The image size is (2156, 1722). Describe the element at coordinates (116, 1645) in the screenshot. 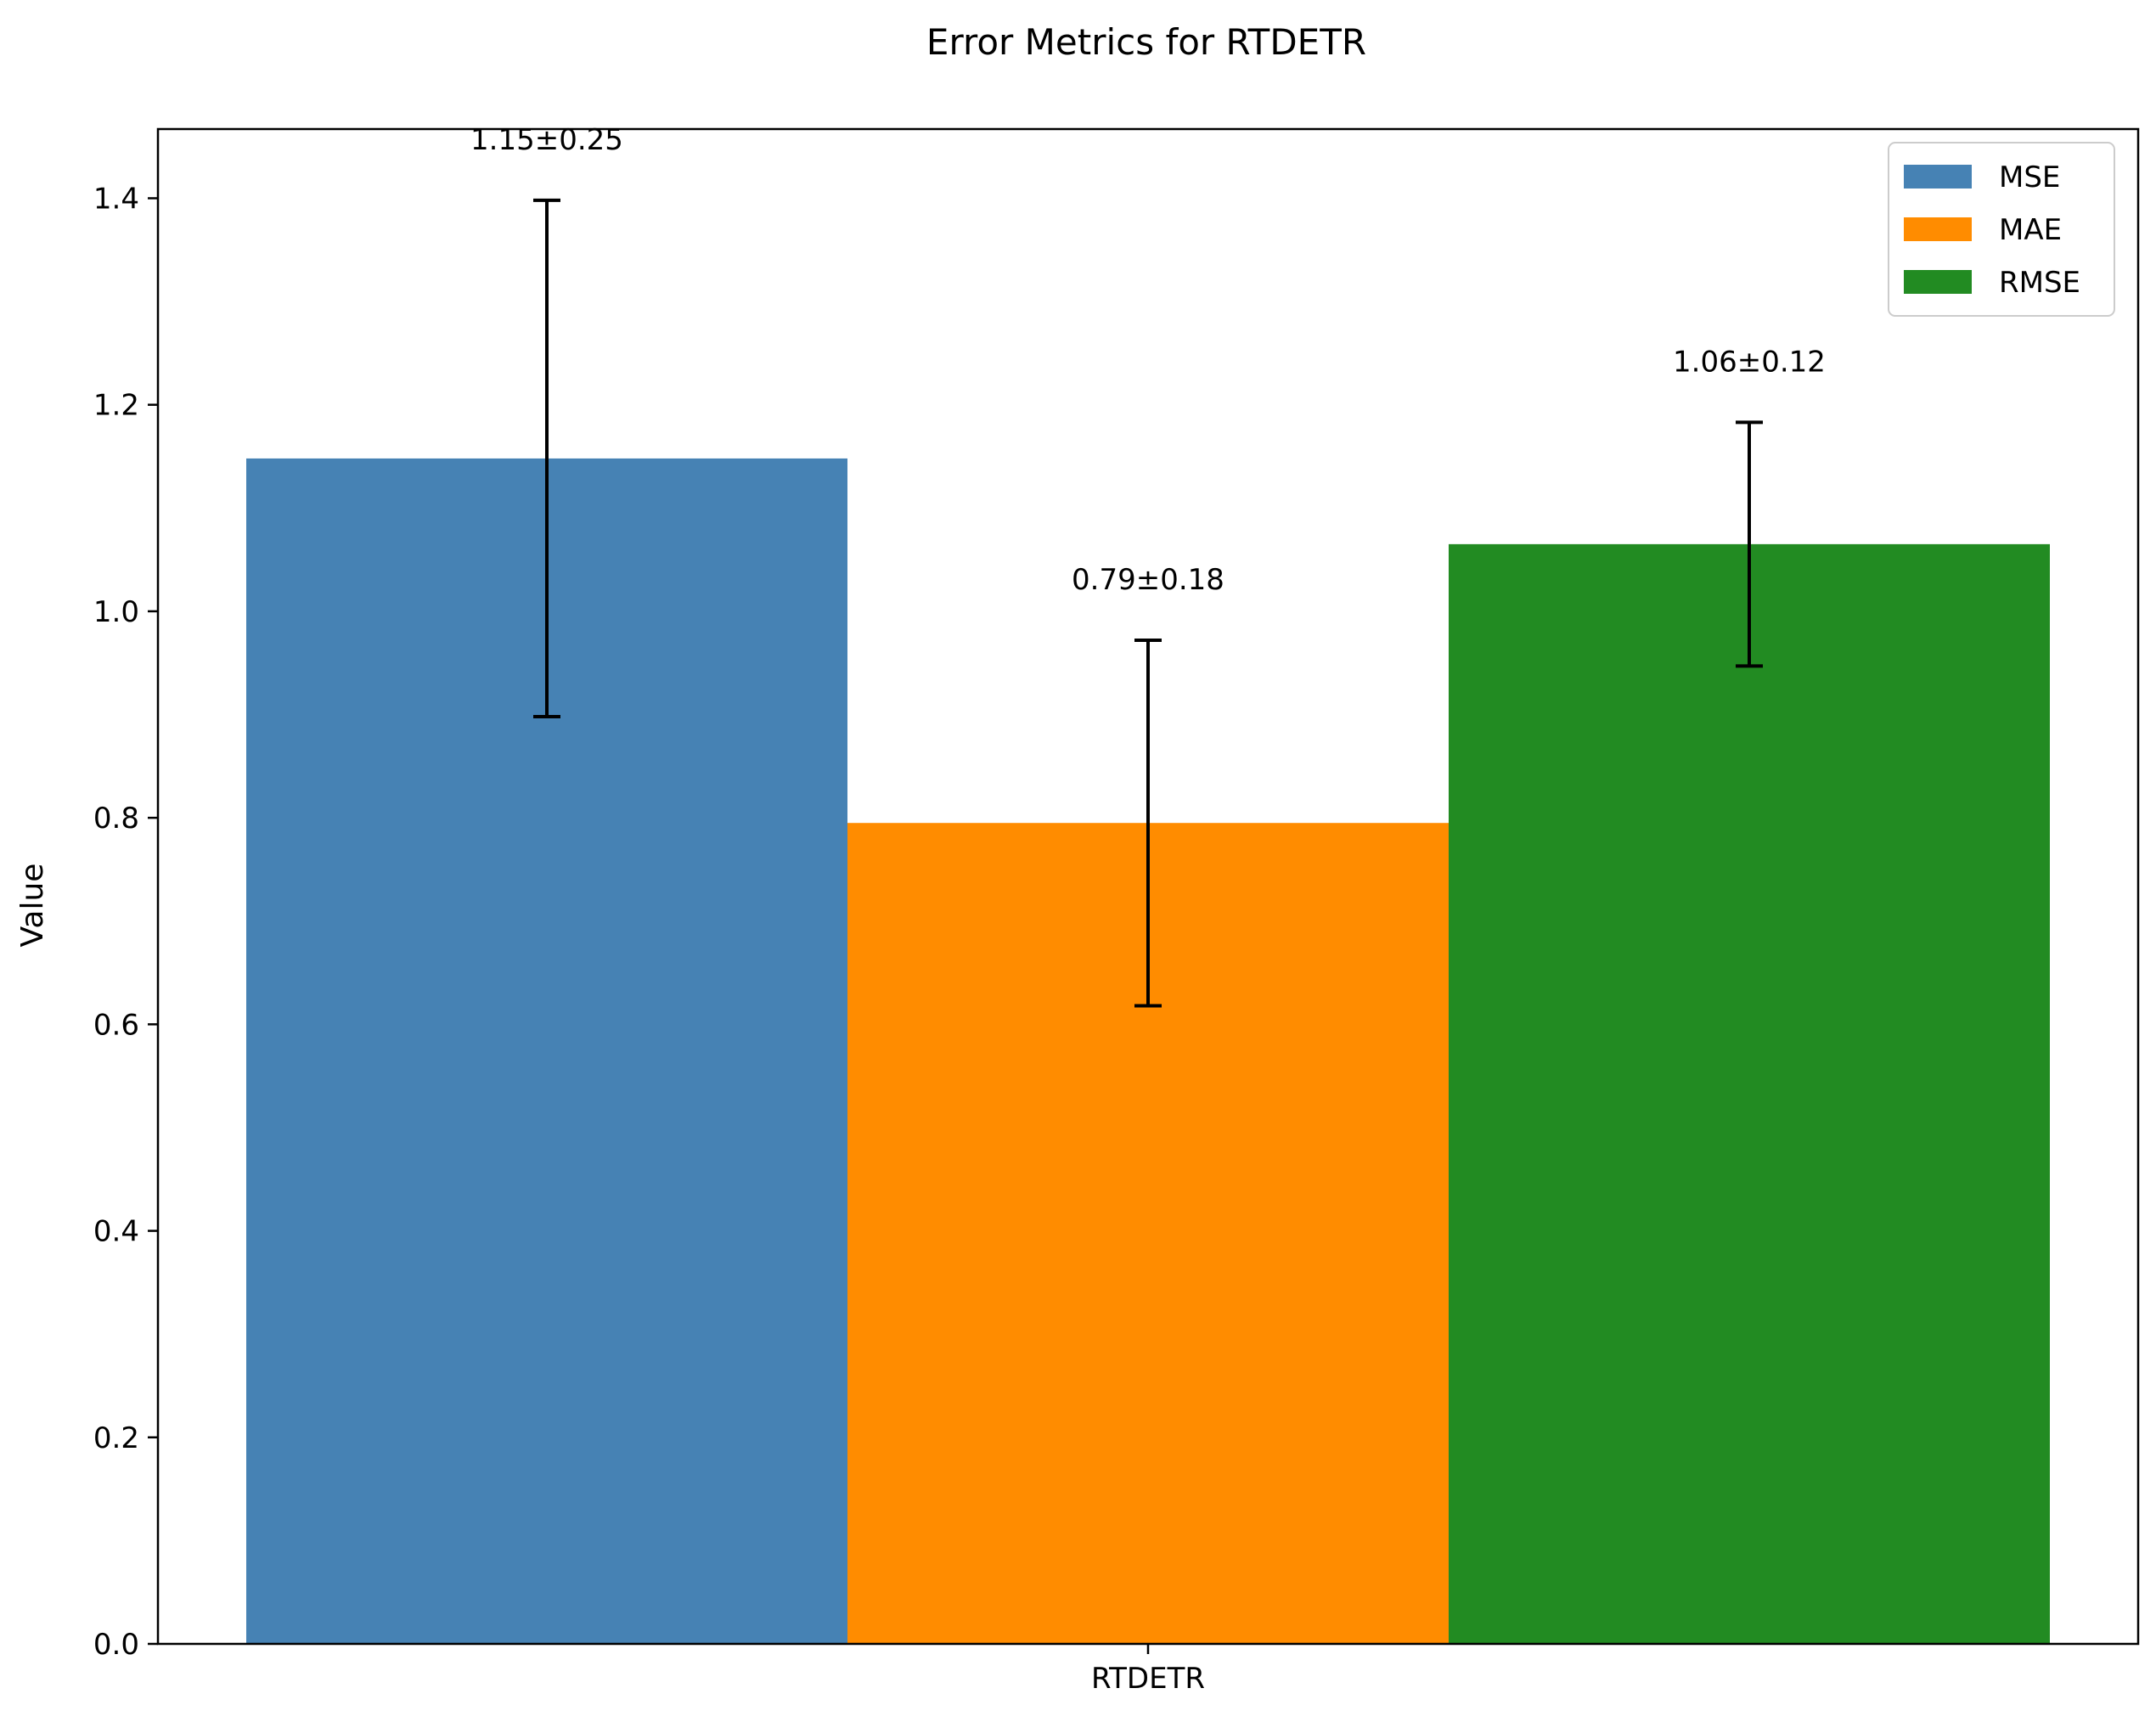

I see `y-tick-label: 0.0` at that location.